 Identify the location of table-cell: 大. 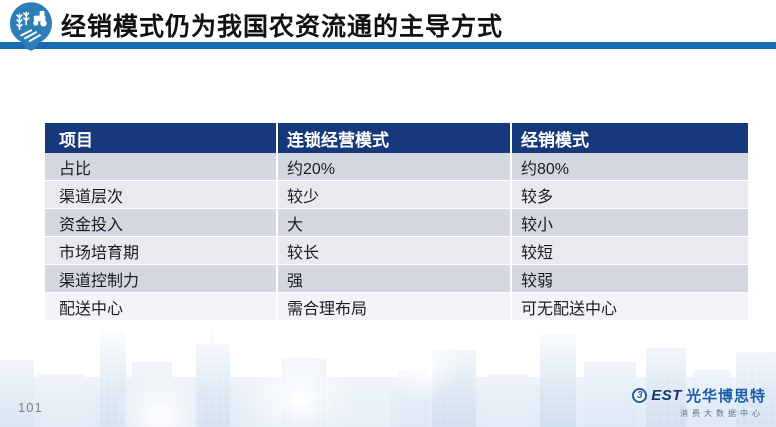
(395, 223).